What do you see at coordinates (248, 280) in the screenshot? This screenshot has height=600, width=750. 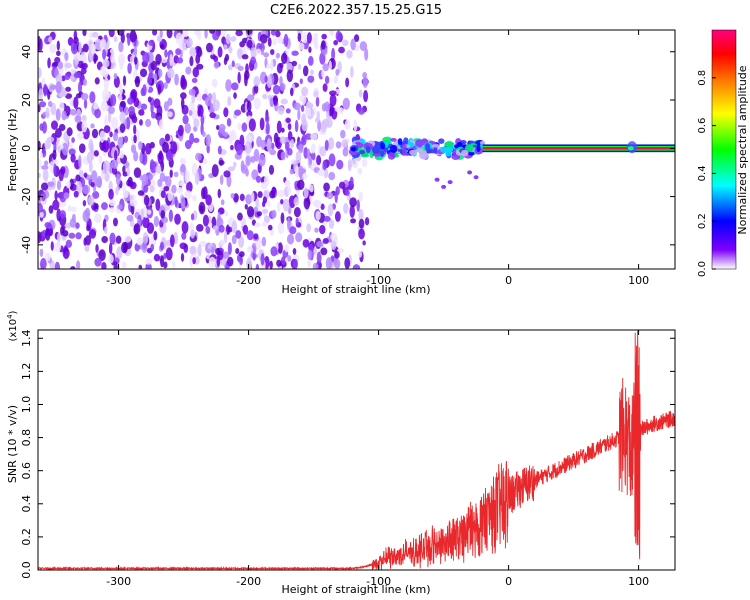 I see `spectrogram-x-tick-label: -200` at bounding box center [248, 280].